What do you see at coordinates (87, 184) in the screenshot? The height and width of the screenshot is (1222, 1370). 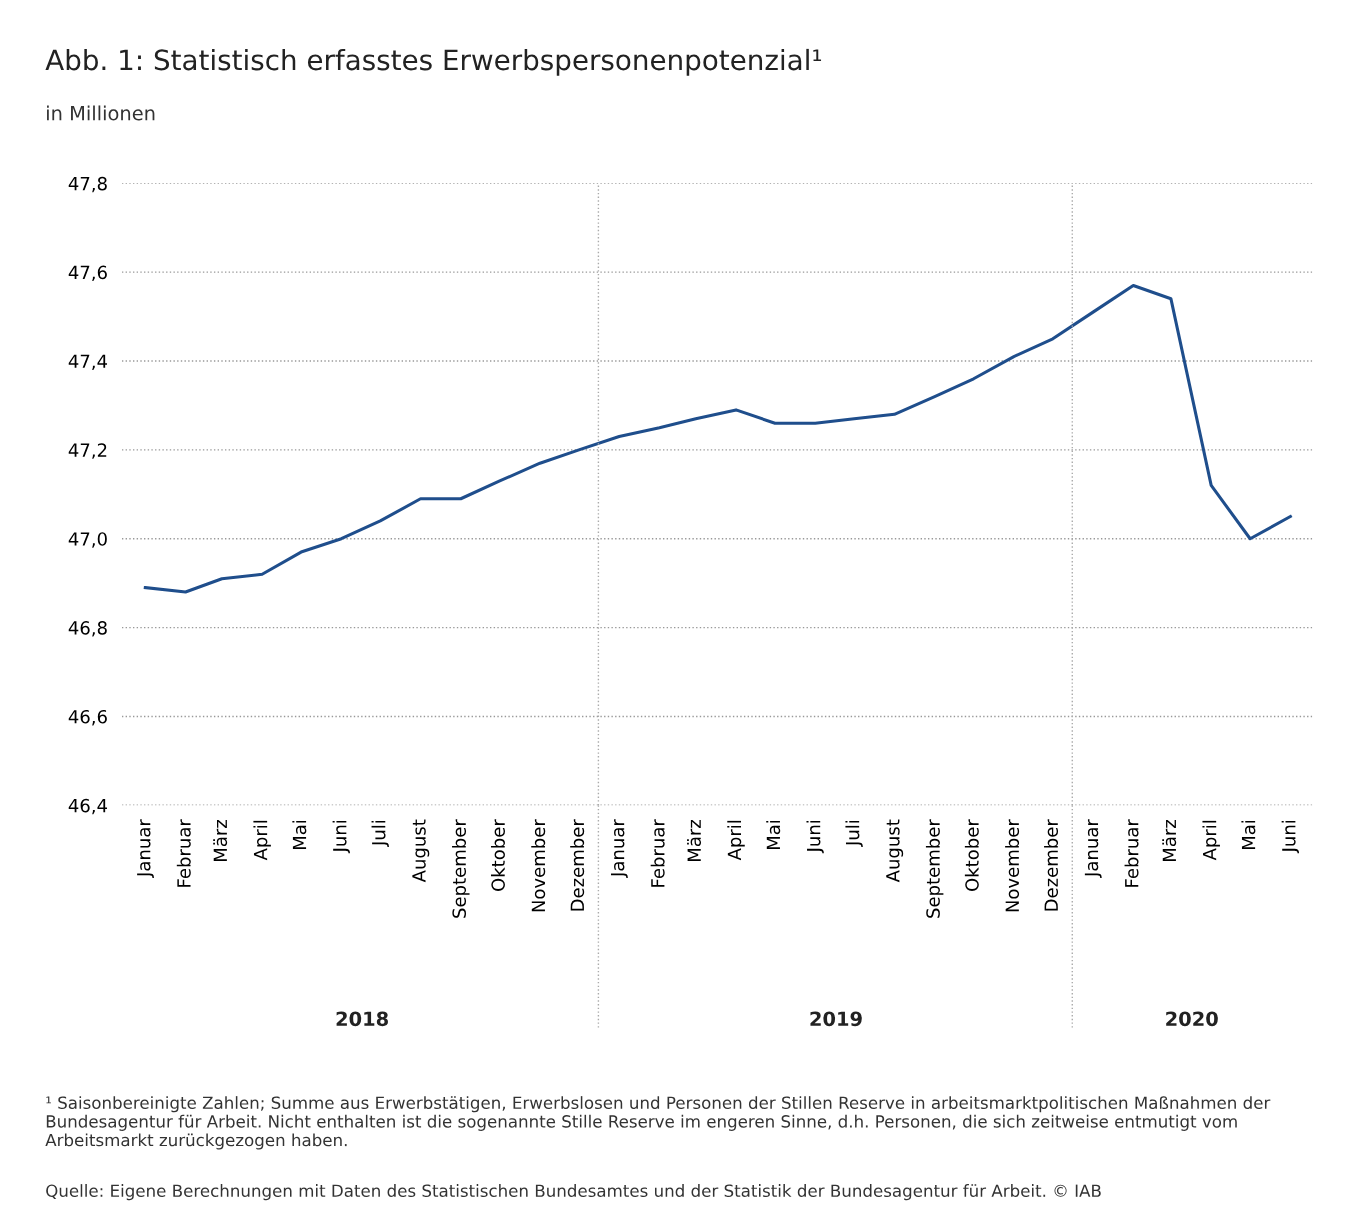 I see `y-tick-label: 47,8` at bounding box center [87, 184].